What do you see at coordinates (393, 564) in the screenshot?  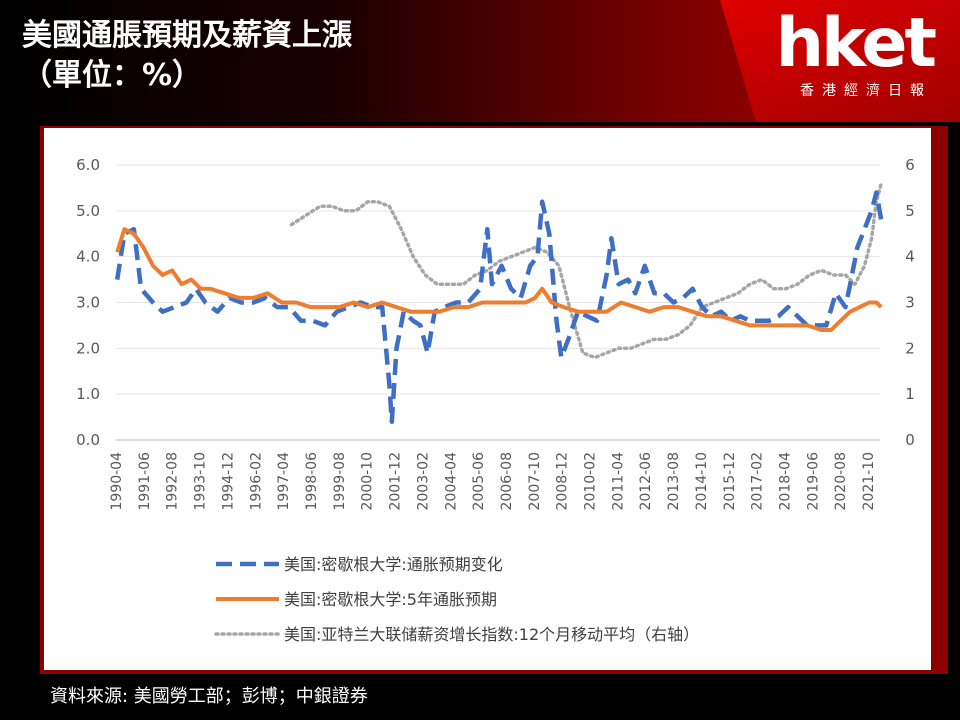 I see `legend-label-1: 美国:密歇根大学:通胀预期变化` at bounding box center [393, 564].